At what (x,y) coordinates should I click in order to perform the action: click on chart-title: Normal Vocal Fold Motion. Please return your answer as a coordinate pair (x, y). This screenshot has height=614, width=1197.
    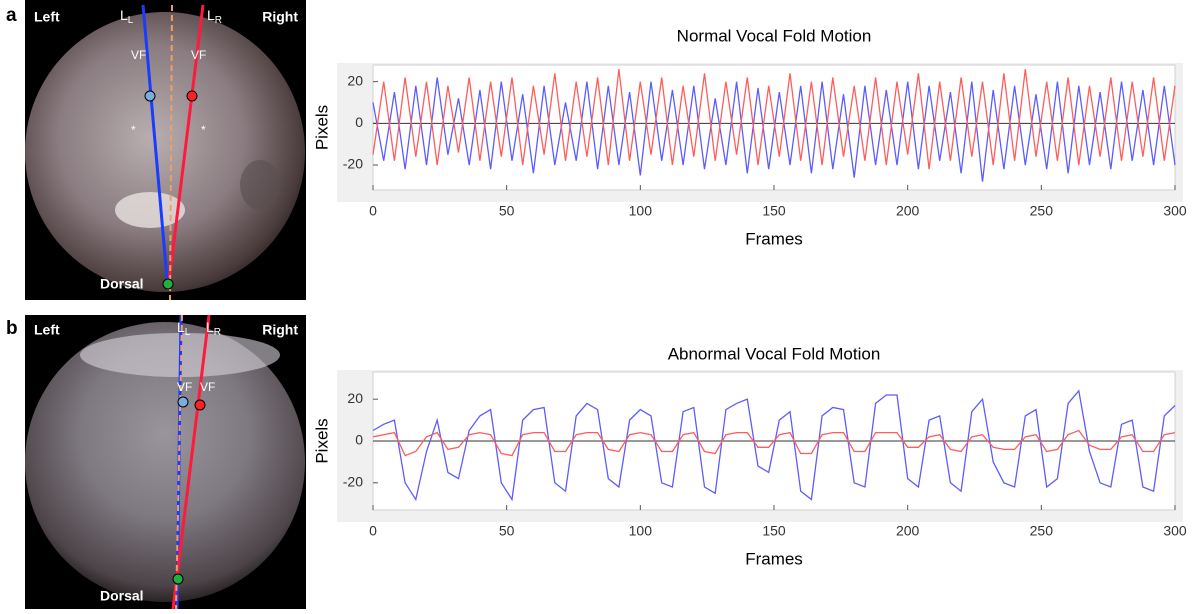
    Looking at the image, I should click on (774, 35).